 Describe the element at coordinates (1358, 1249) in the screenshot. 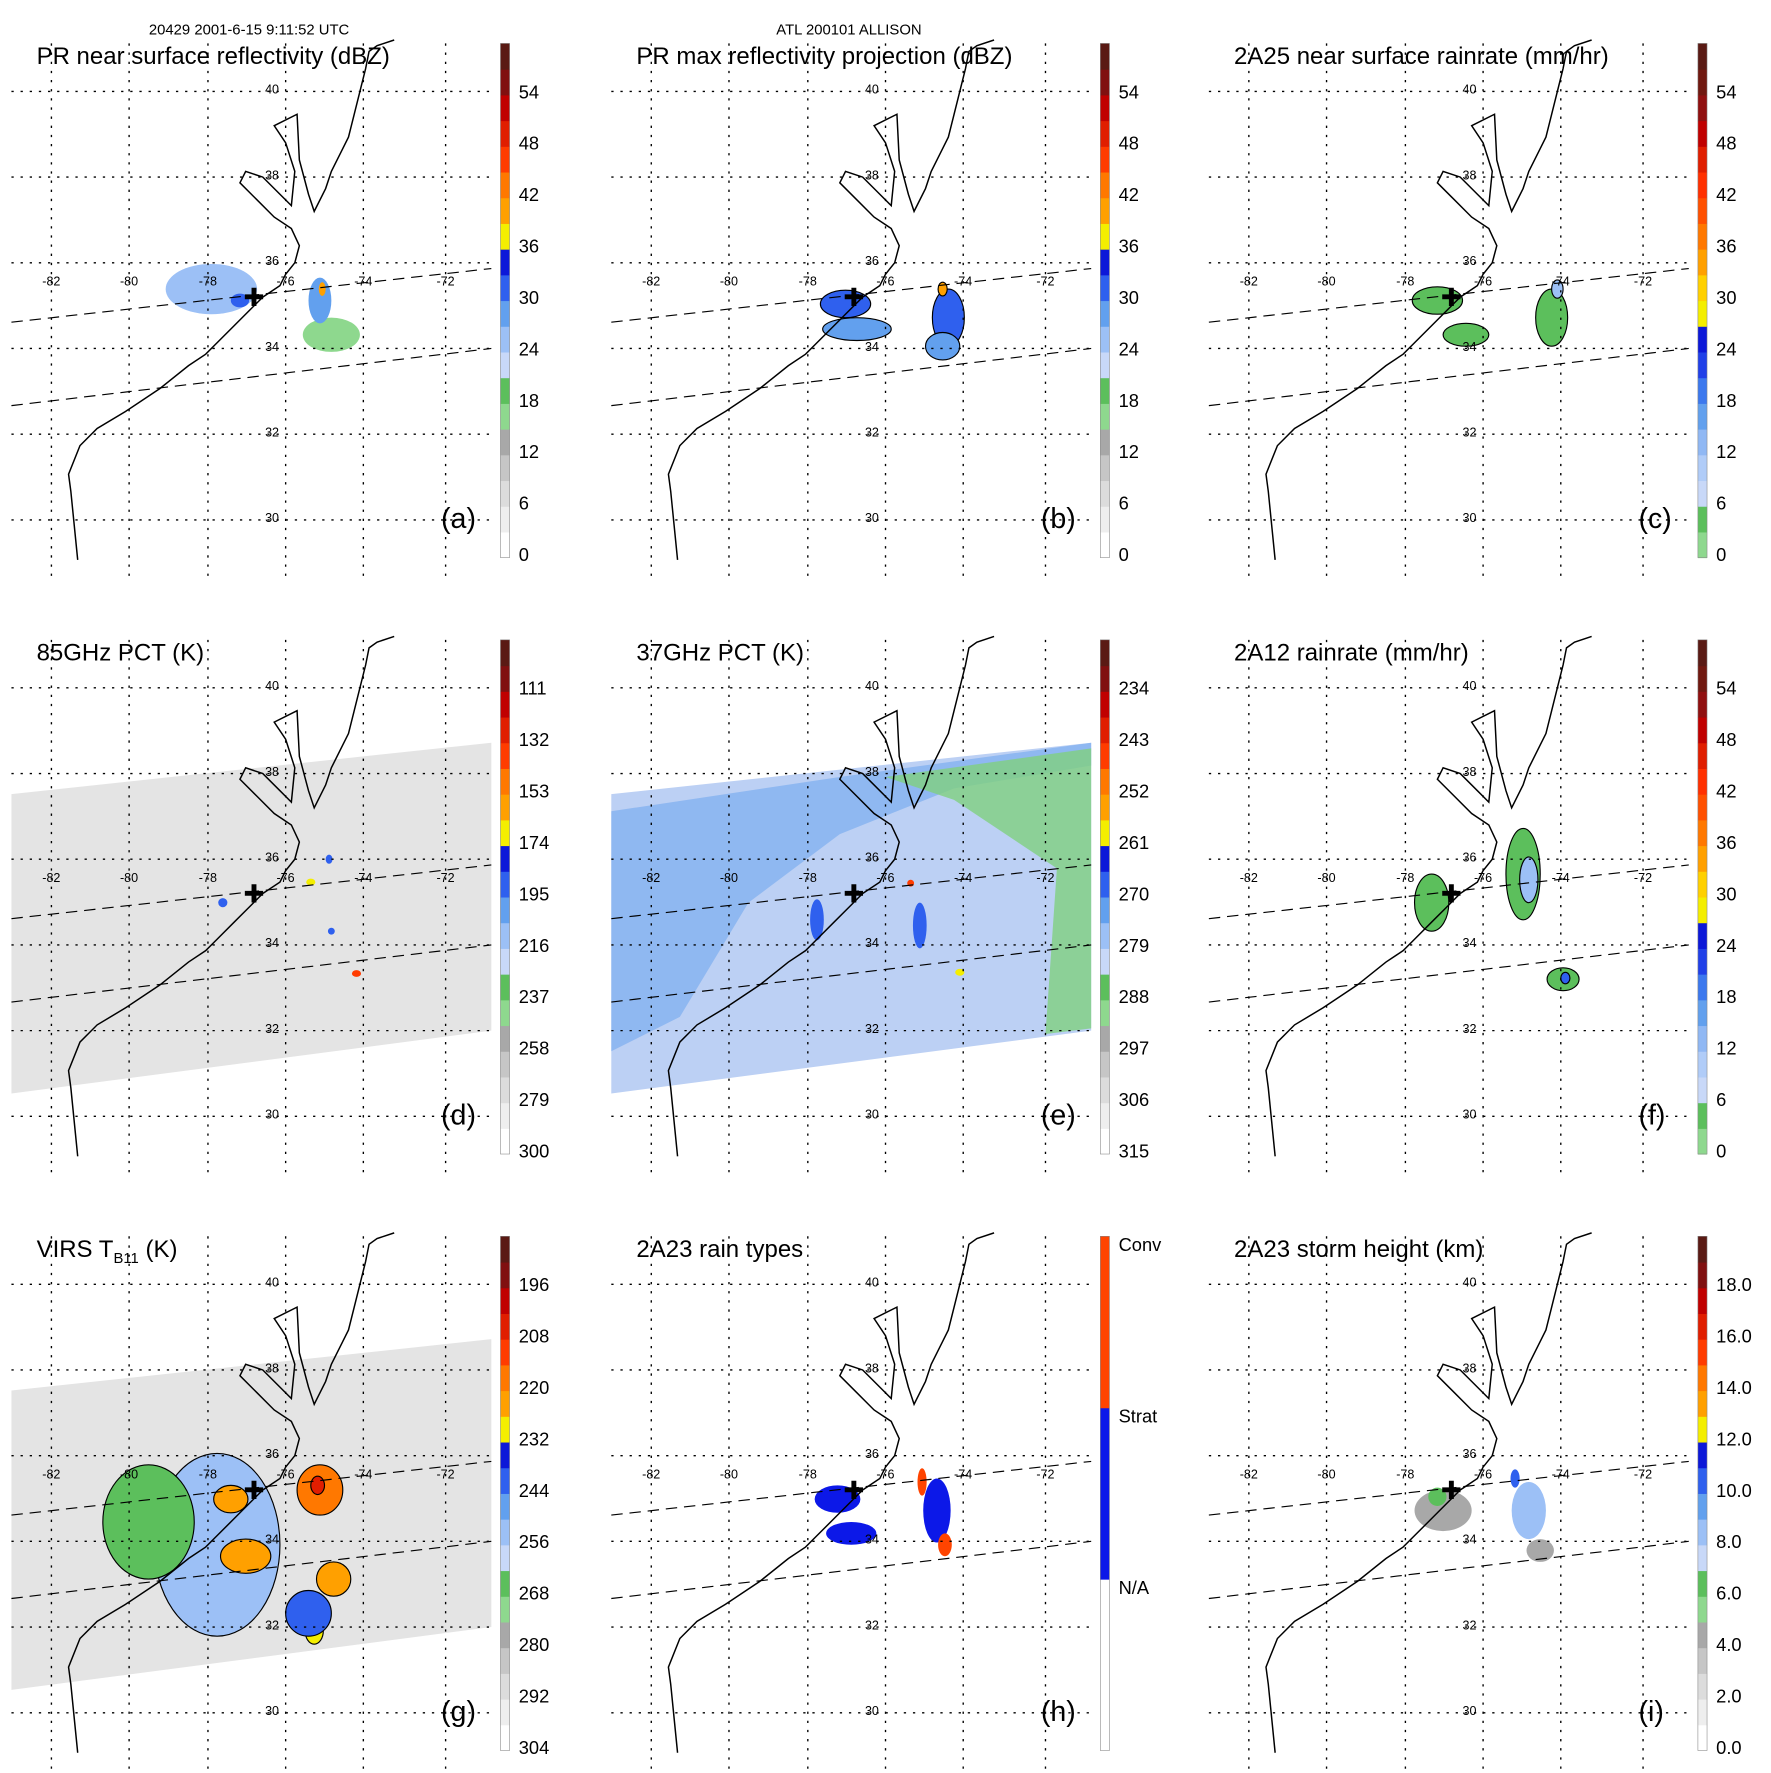

I see `panel-title: 2A23 storm height (km)` at that location.